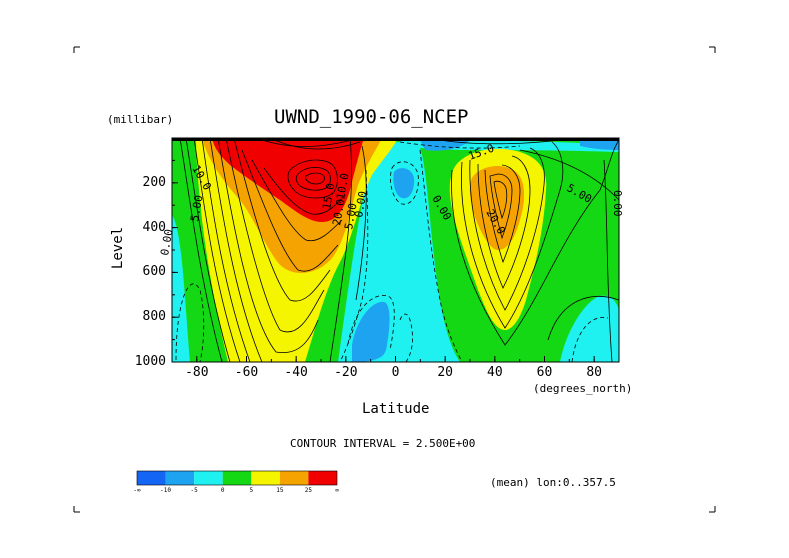 This screenshot has width=789, height=558. Describe the element at coordinates (328, 196) in the screenshot. I see `contour-label: 15.0` at that location.